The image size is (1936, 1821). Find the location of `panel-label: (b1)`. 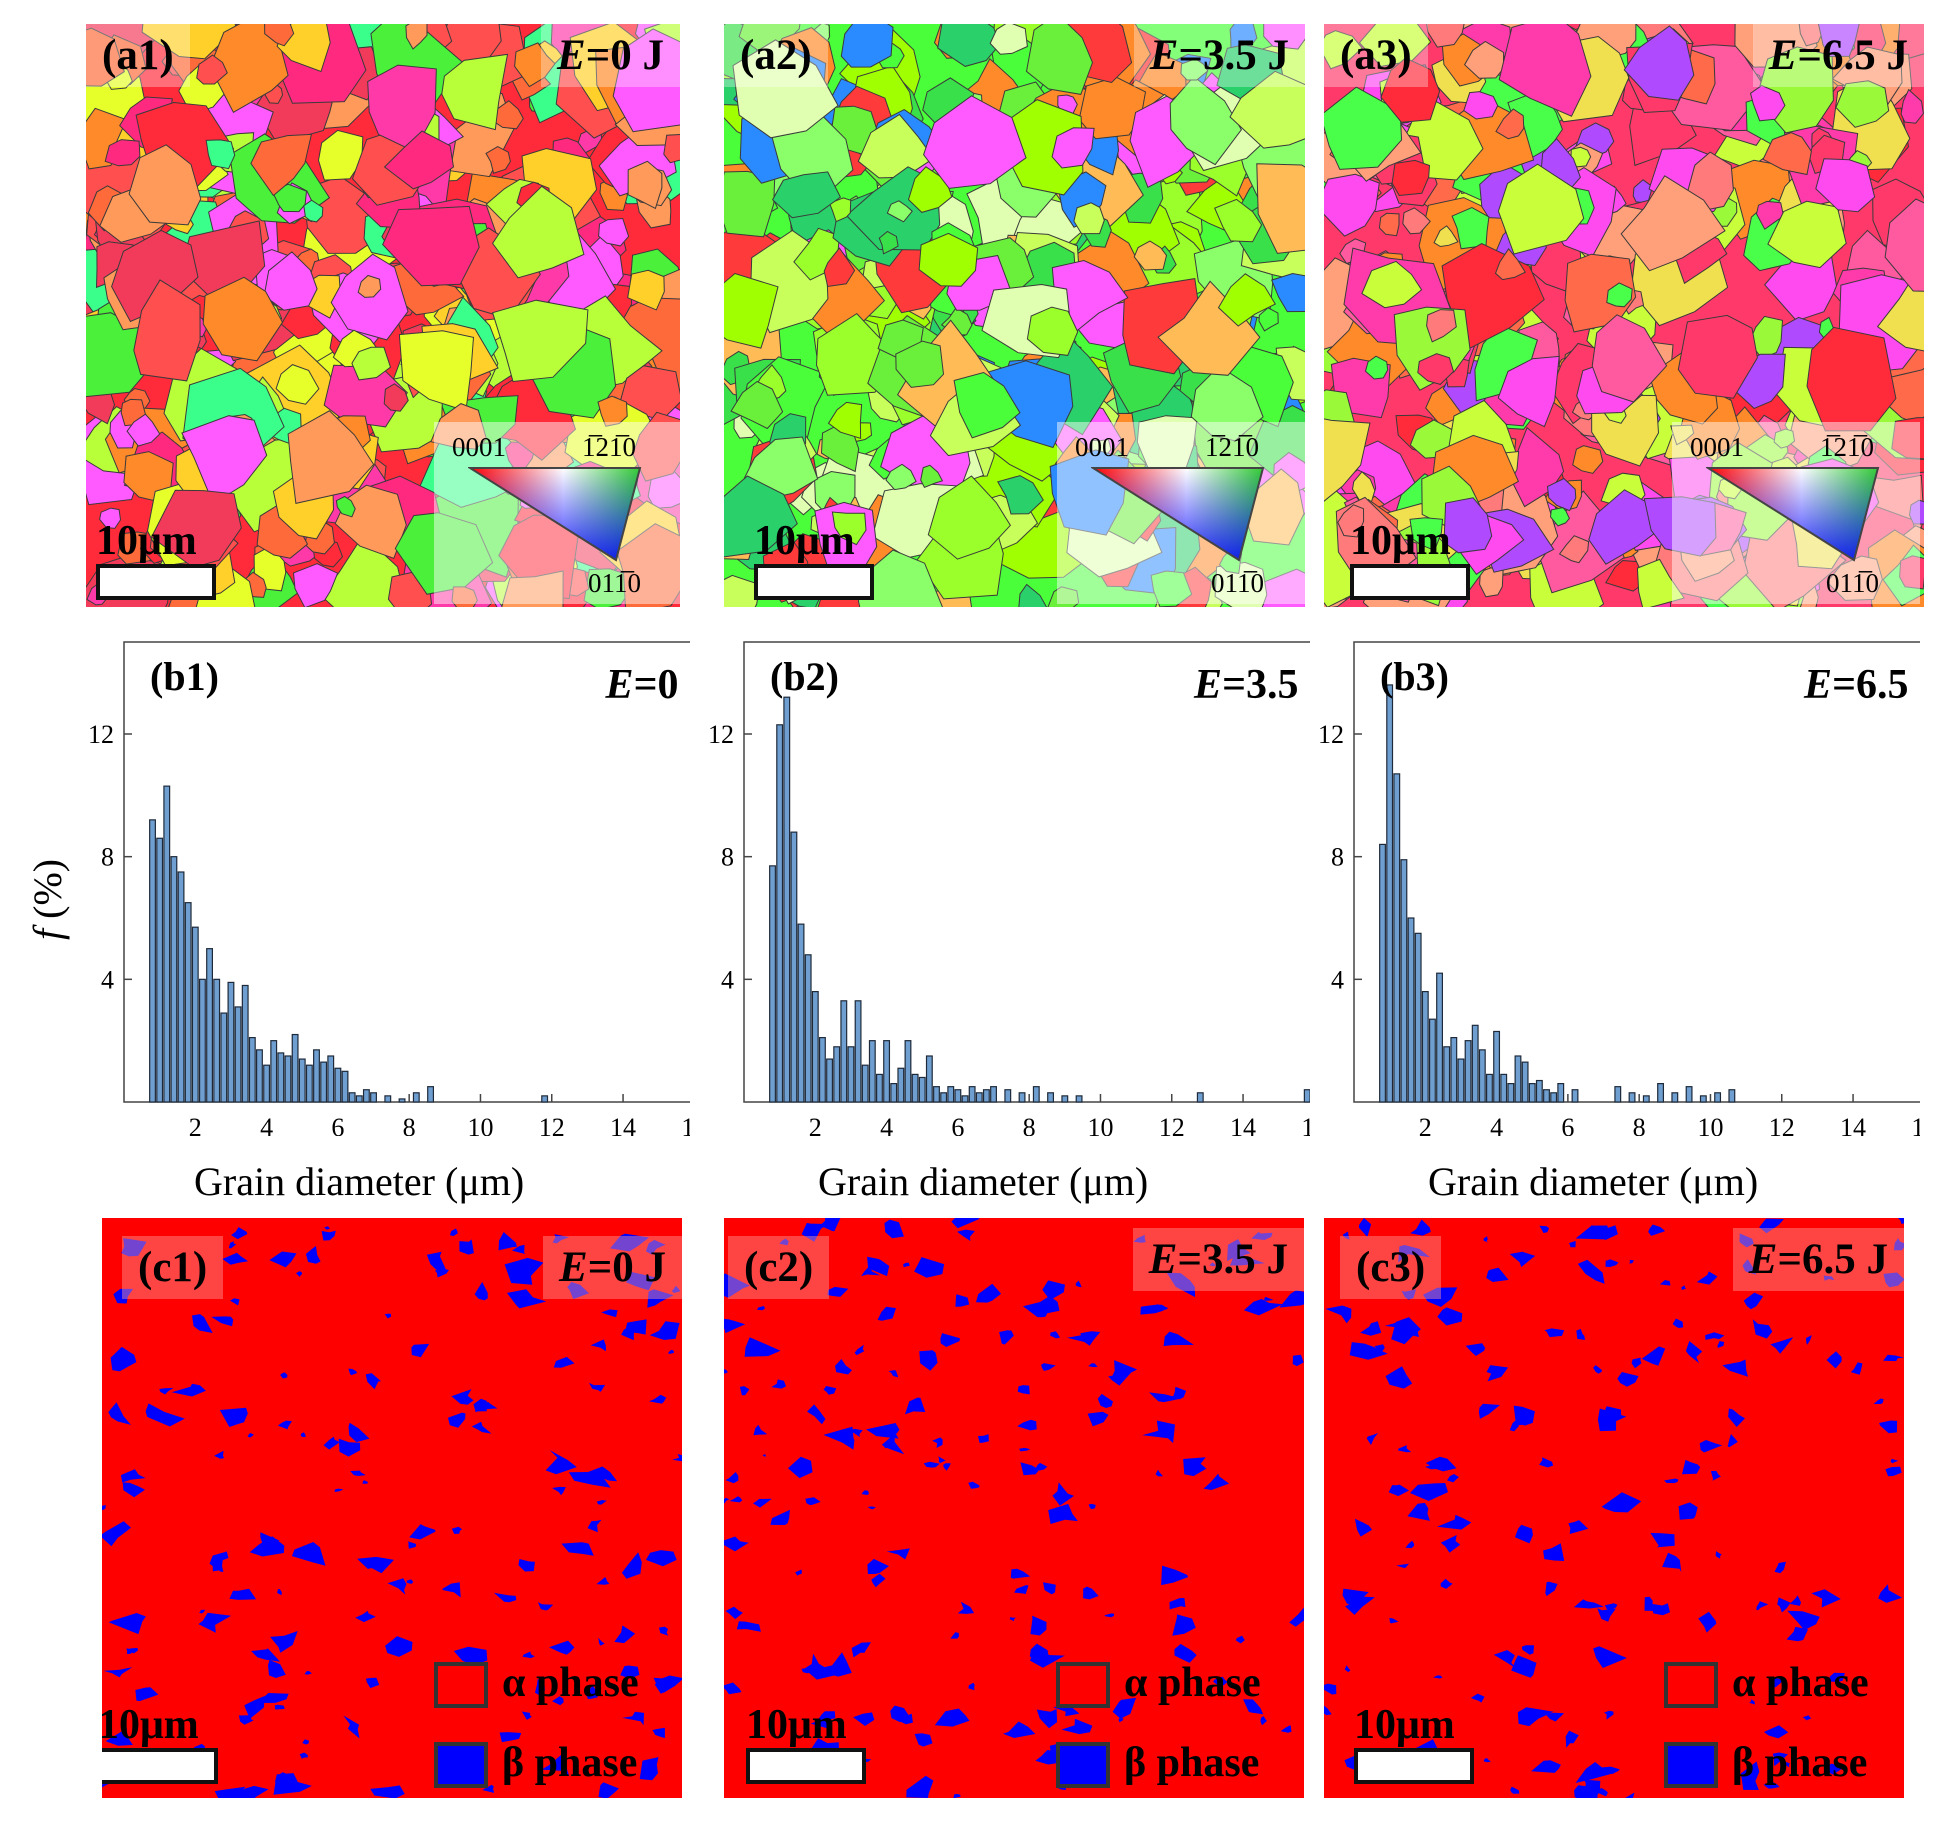

panel-label: (b1) is located at coordinates (184, 676).